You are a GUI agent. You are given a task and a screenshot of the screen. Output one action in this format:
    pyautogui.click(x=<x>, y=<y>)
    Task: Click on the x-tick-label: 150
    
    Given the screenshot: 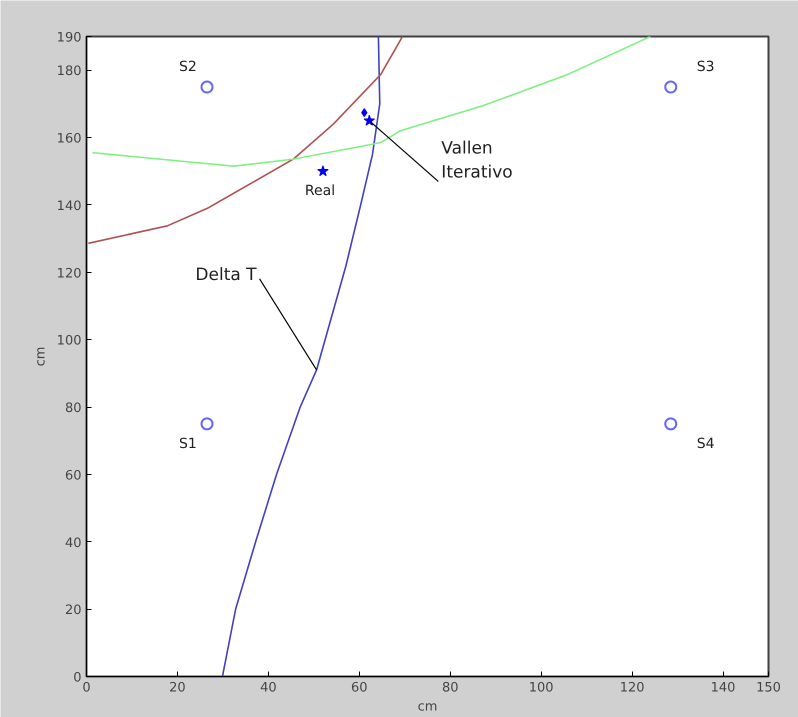 What is the action you would take?
    pyautogui.click(x=768, y=688)
    